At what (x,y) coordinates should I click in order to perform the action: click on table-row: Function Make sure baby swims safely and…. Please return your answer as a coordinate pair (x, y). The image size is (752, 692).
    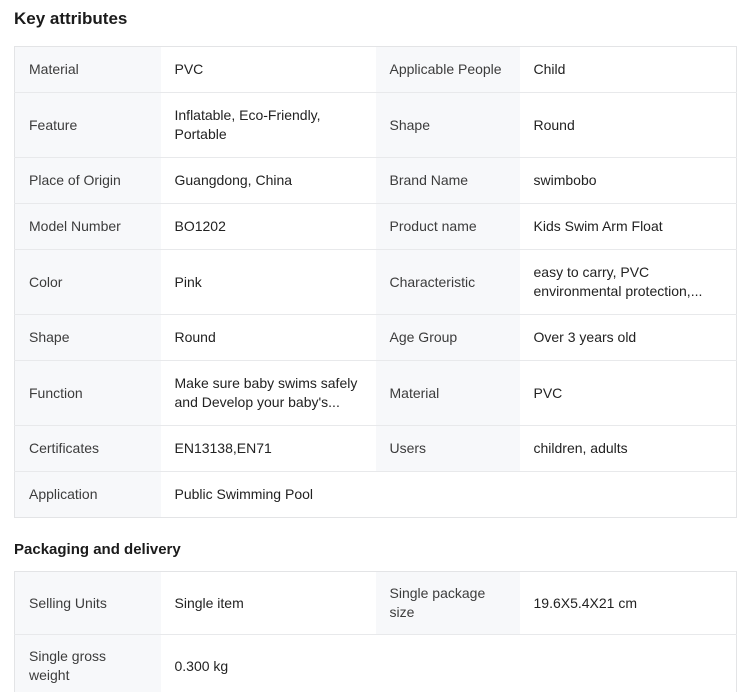
    Looking at the image, I should click on (375, 393).